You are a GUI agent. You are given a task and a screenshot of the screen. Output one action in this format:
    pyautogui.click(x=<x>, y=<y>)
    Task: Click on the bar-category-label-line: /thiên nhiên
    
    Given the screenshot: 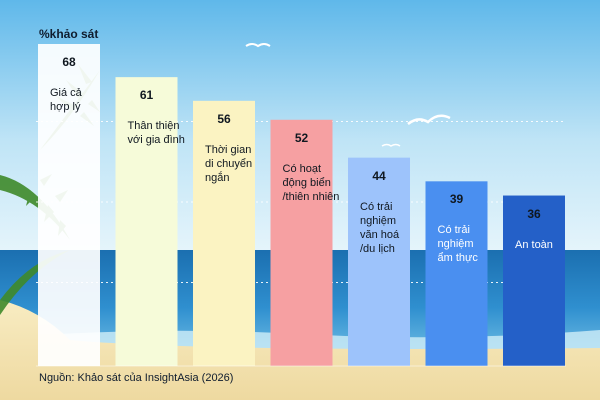 What is the action you would take?
    pyautogui.click(x=311, y=196)
    